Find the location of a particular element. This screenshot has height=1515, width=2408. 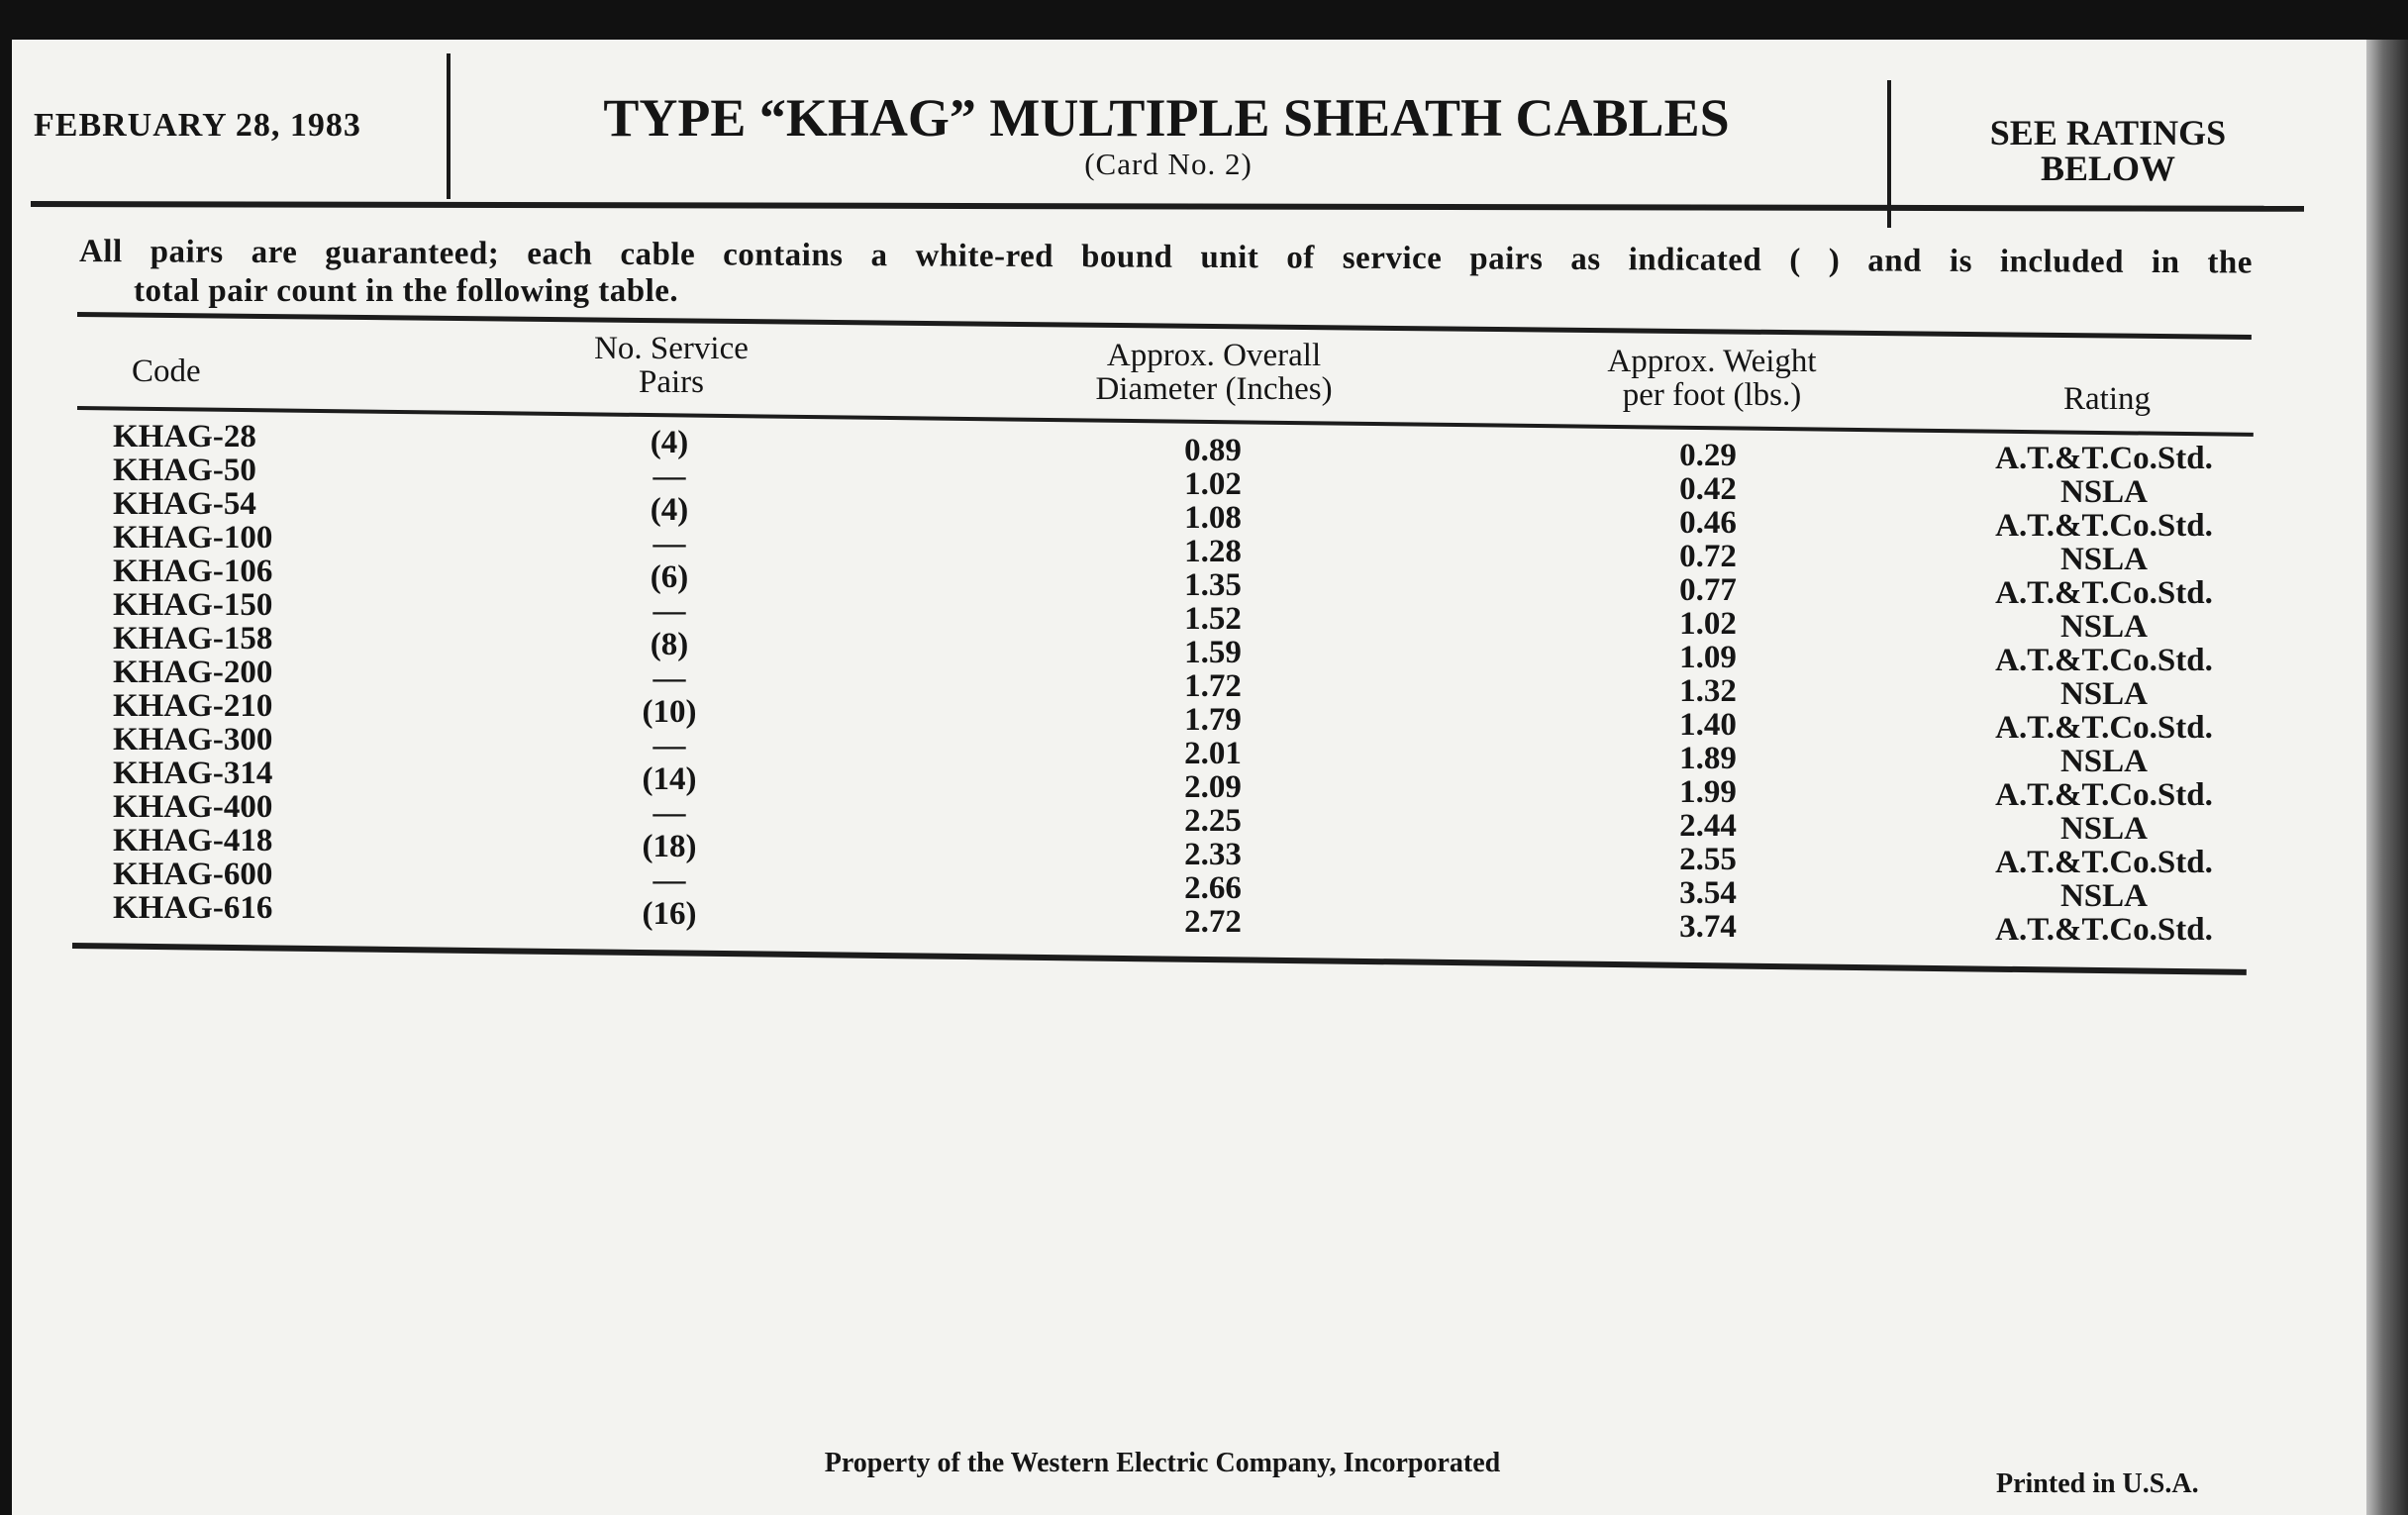

header-line: Approx. Weight is located at coordinates (1712, 362).